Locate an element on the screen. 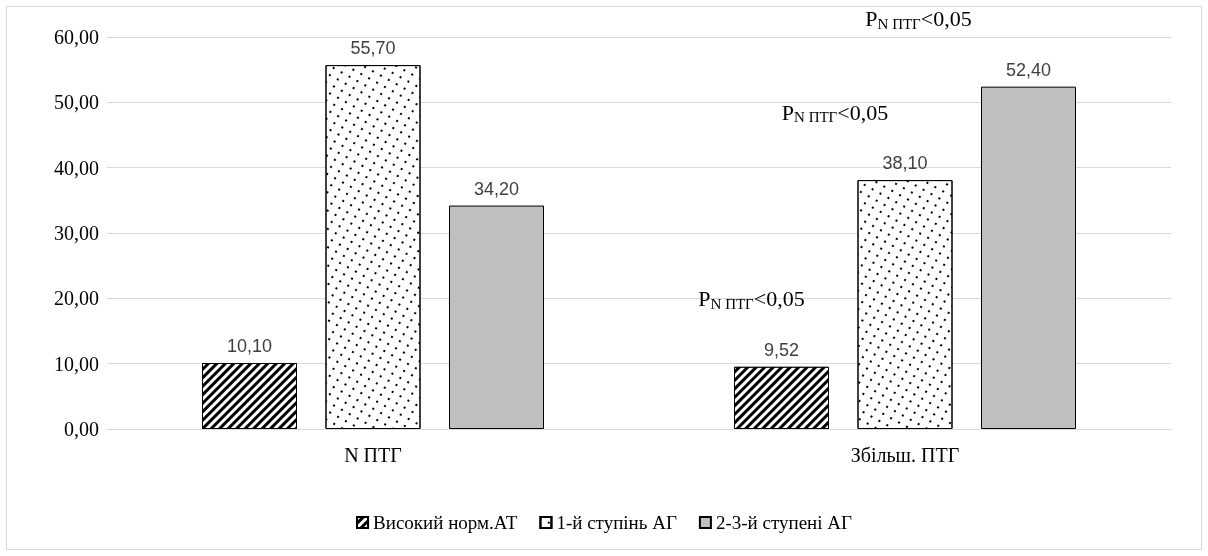 Image resolution: width=1208 pixels, height=556 pixels. y-tick-label: 10,00 is located at coordinates (76, 363).